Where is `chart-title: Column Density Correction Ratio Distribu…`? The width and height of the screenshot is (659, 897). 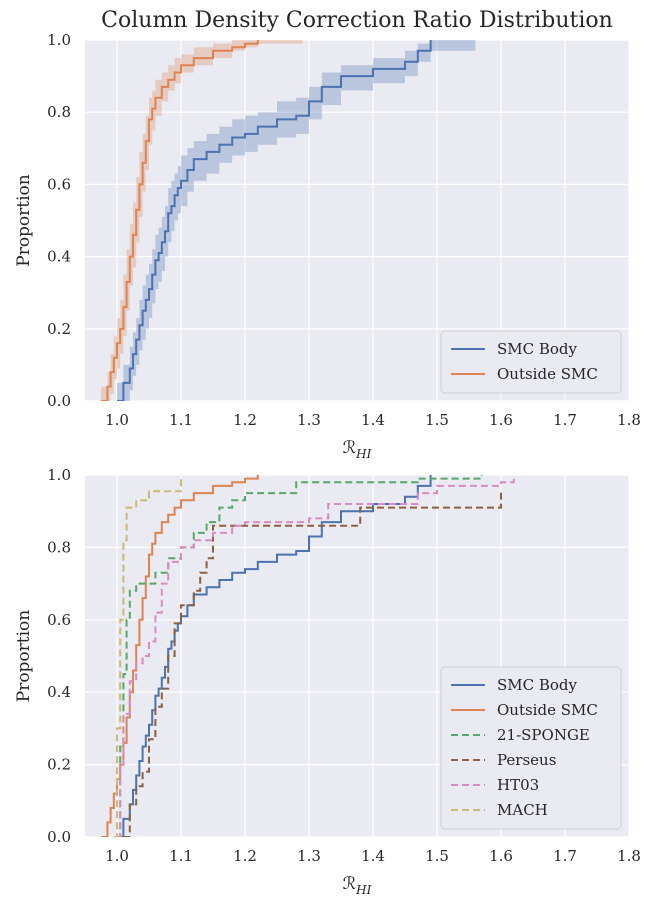 chart-title: Column Density Correction Ratio Distribu… is located at coordinates (357, 20).